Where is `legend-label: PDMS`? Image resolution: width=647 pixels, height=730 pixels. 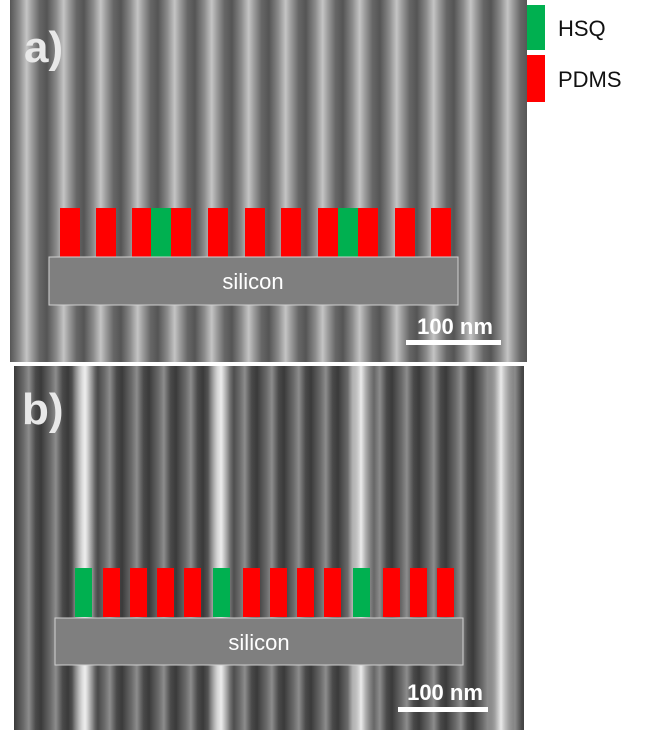
legend-label: PDMS is located at coordinates (590, 79).